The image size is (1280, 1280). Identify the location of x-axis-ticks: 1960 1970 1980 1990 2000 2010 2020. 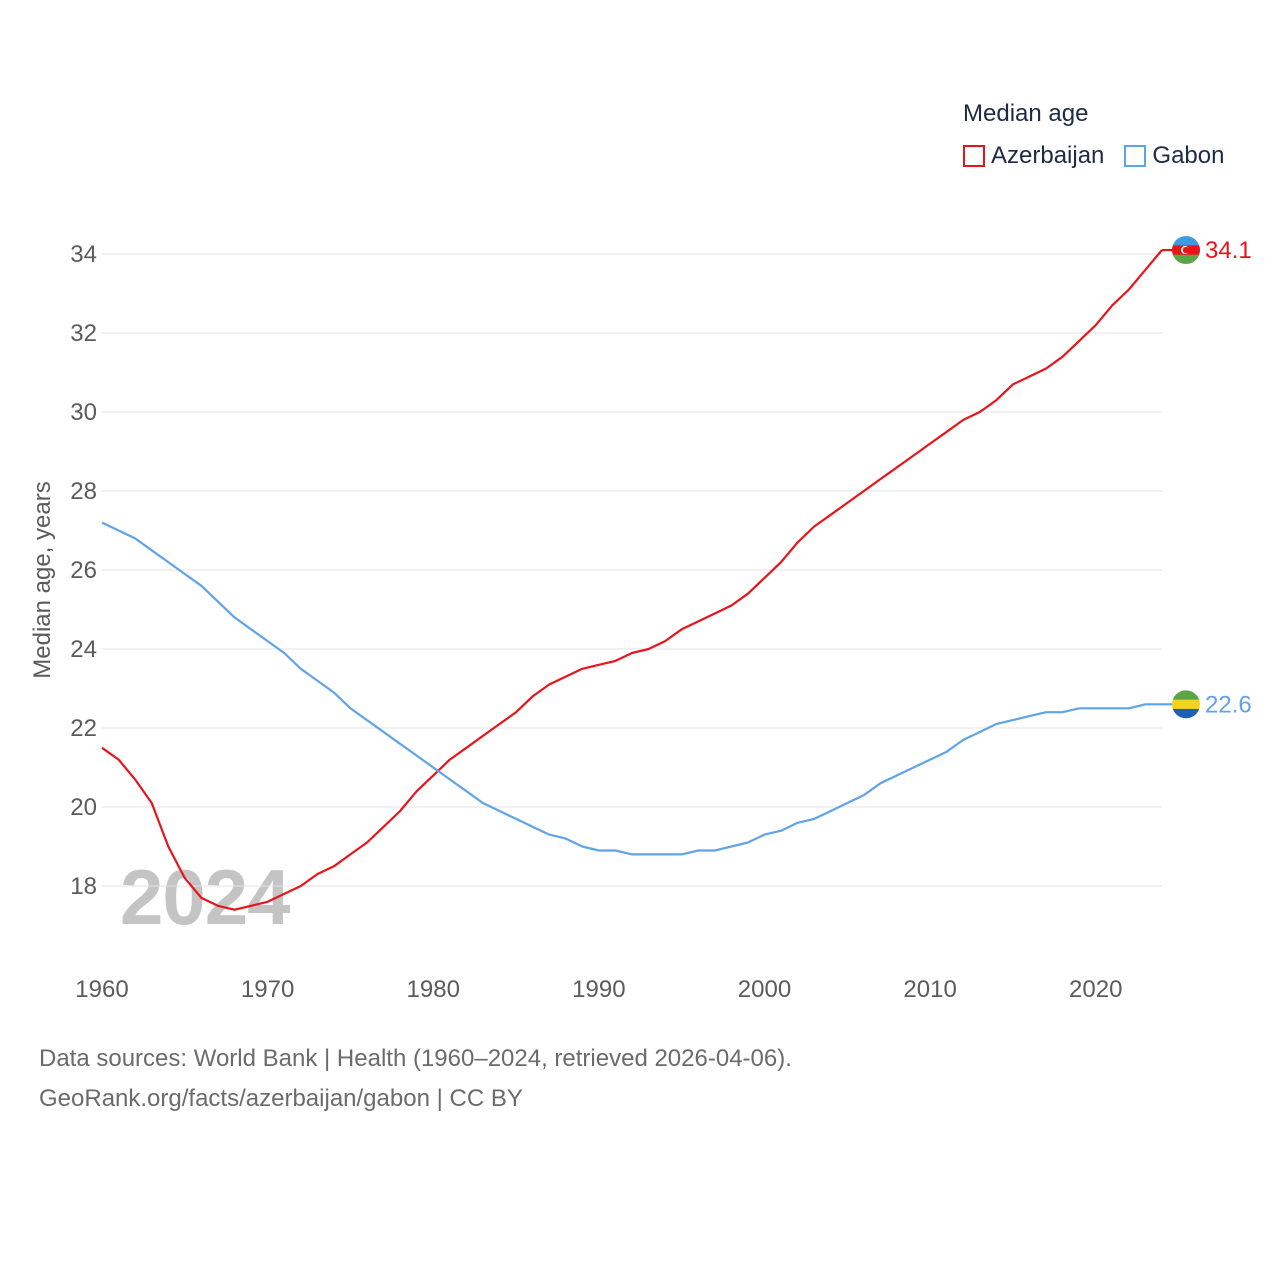
(598, 989).